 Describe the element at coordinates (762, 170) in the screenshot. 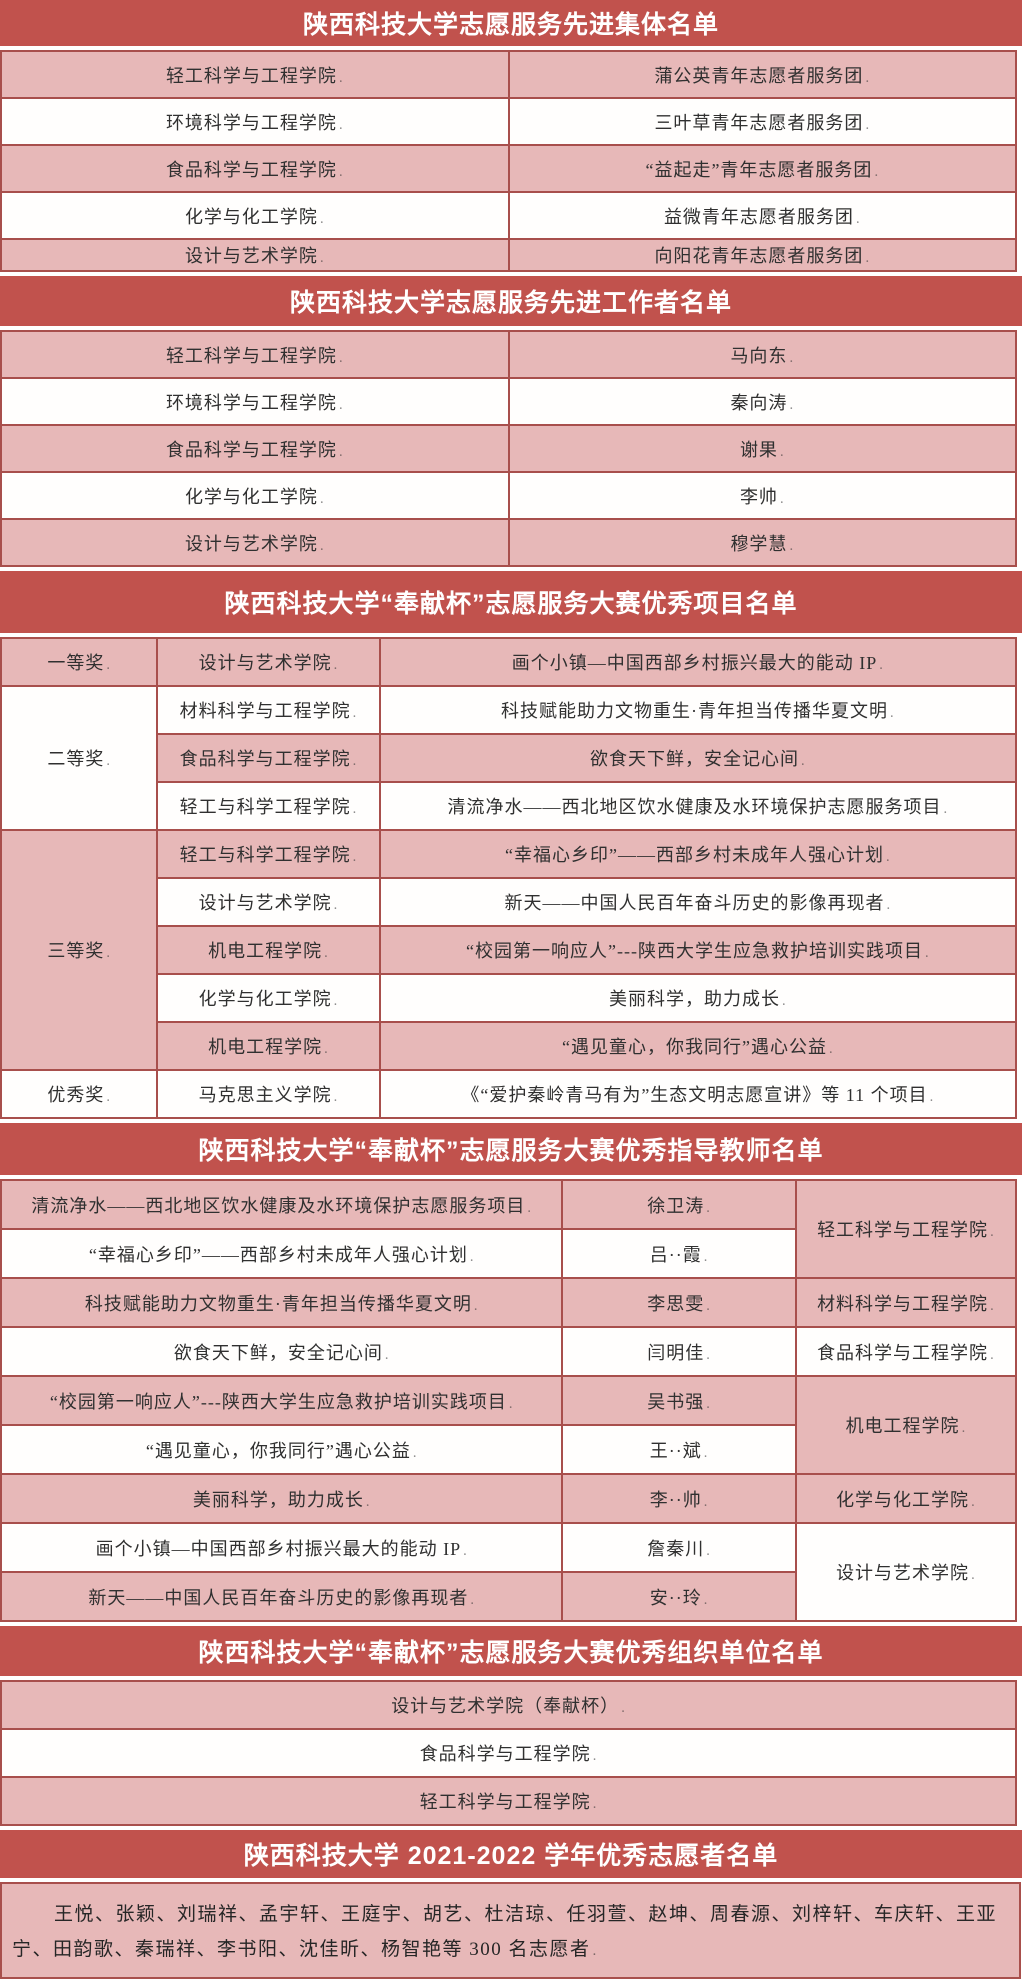

I see `cell-text: “益起走”青年志愿者服务团` at that location.